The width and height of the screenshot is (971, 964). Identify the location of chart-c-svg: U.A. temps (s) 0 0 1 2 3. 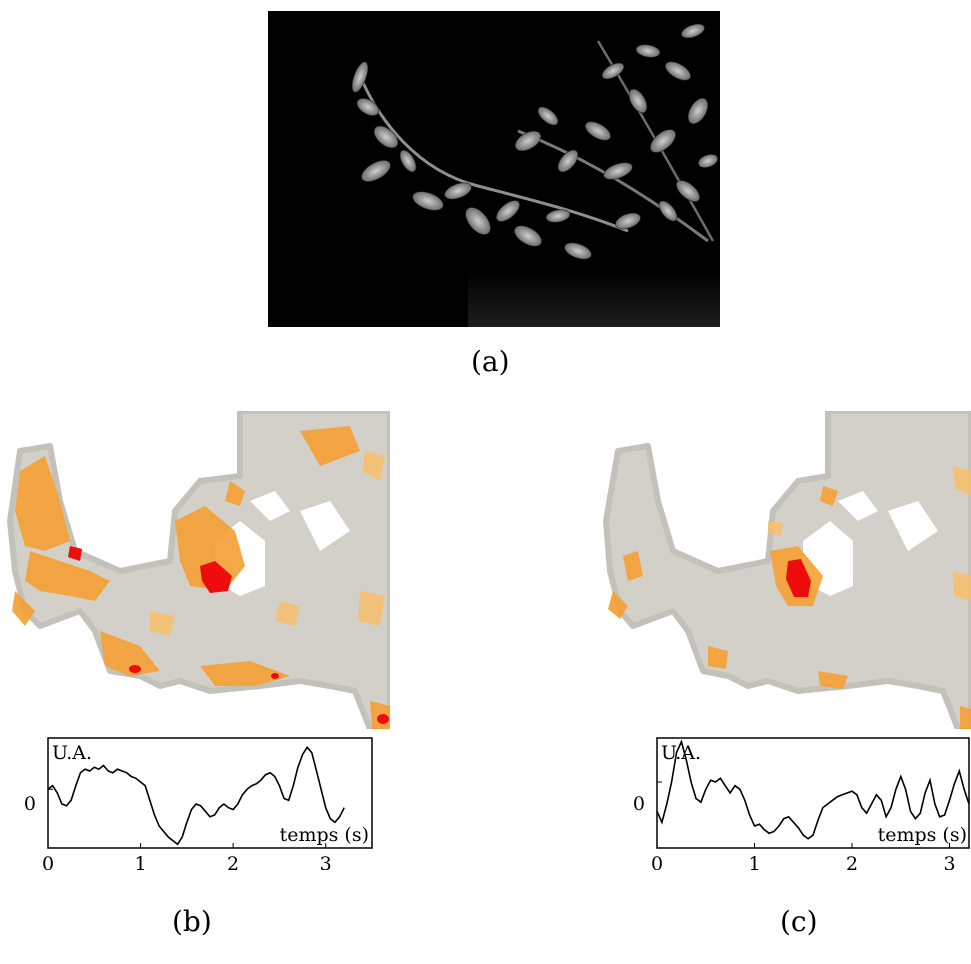
(801, 806).